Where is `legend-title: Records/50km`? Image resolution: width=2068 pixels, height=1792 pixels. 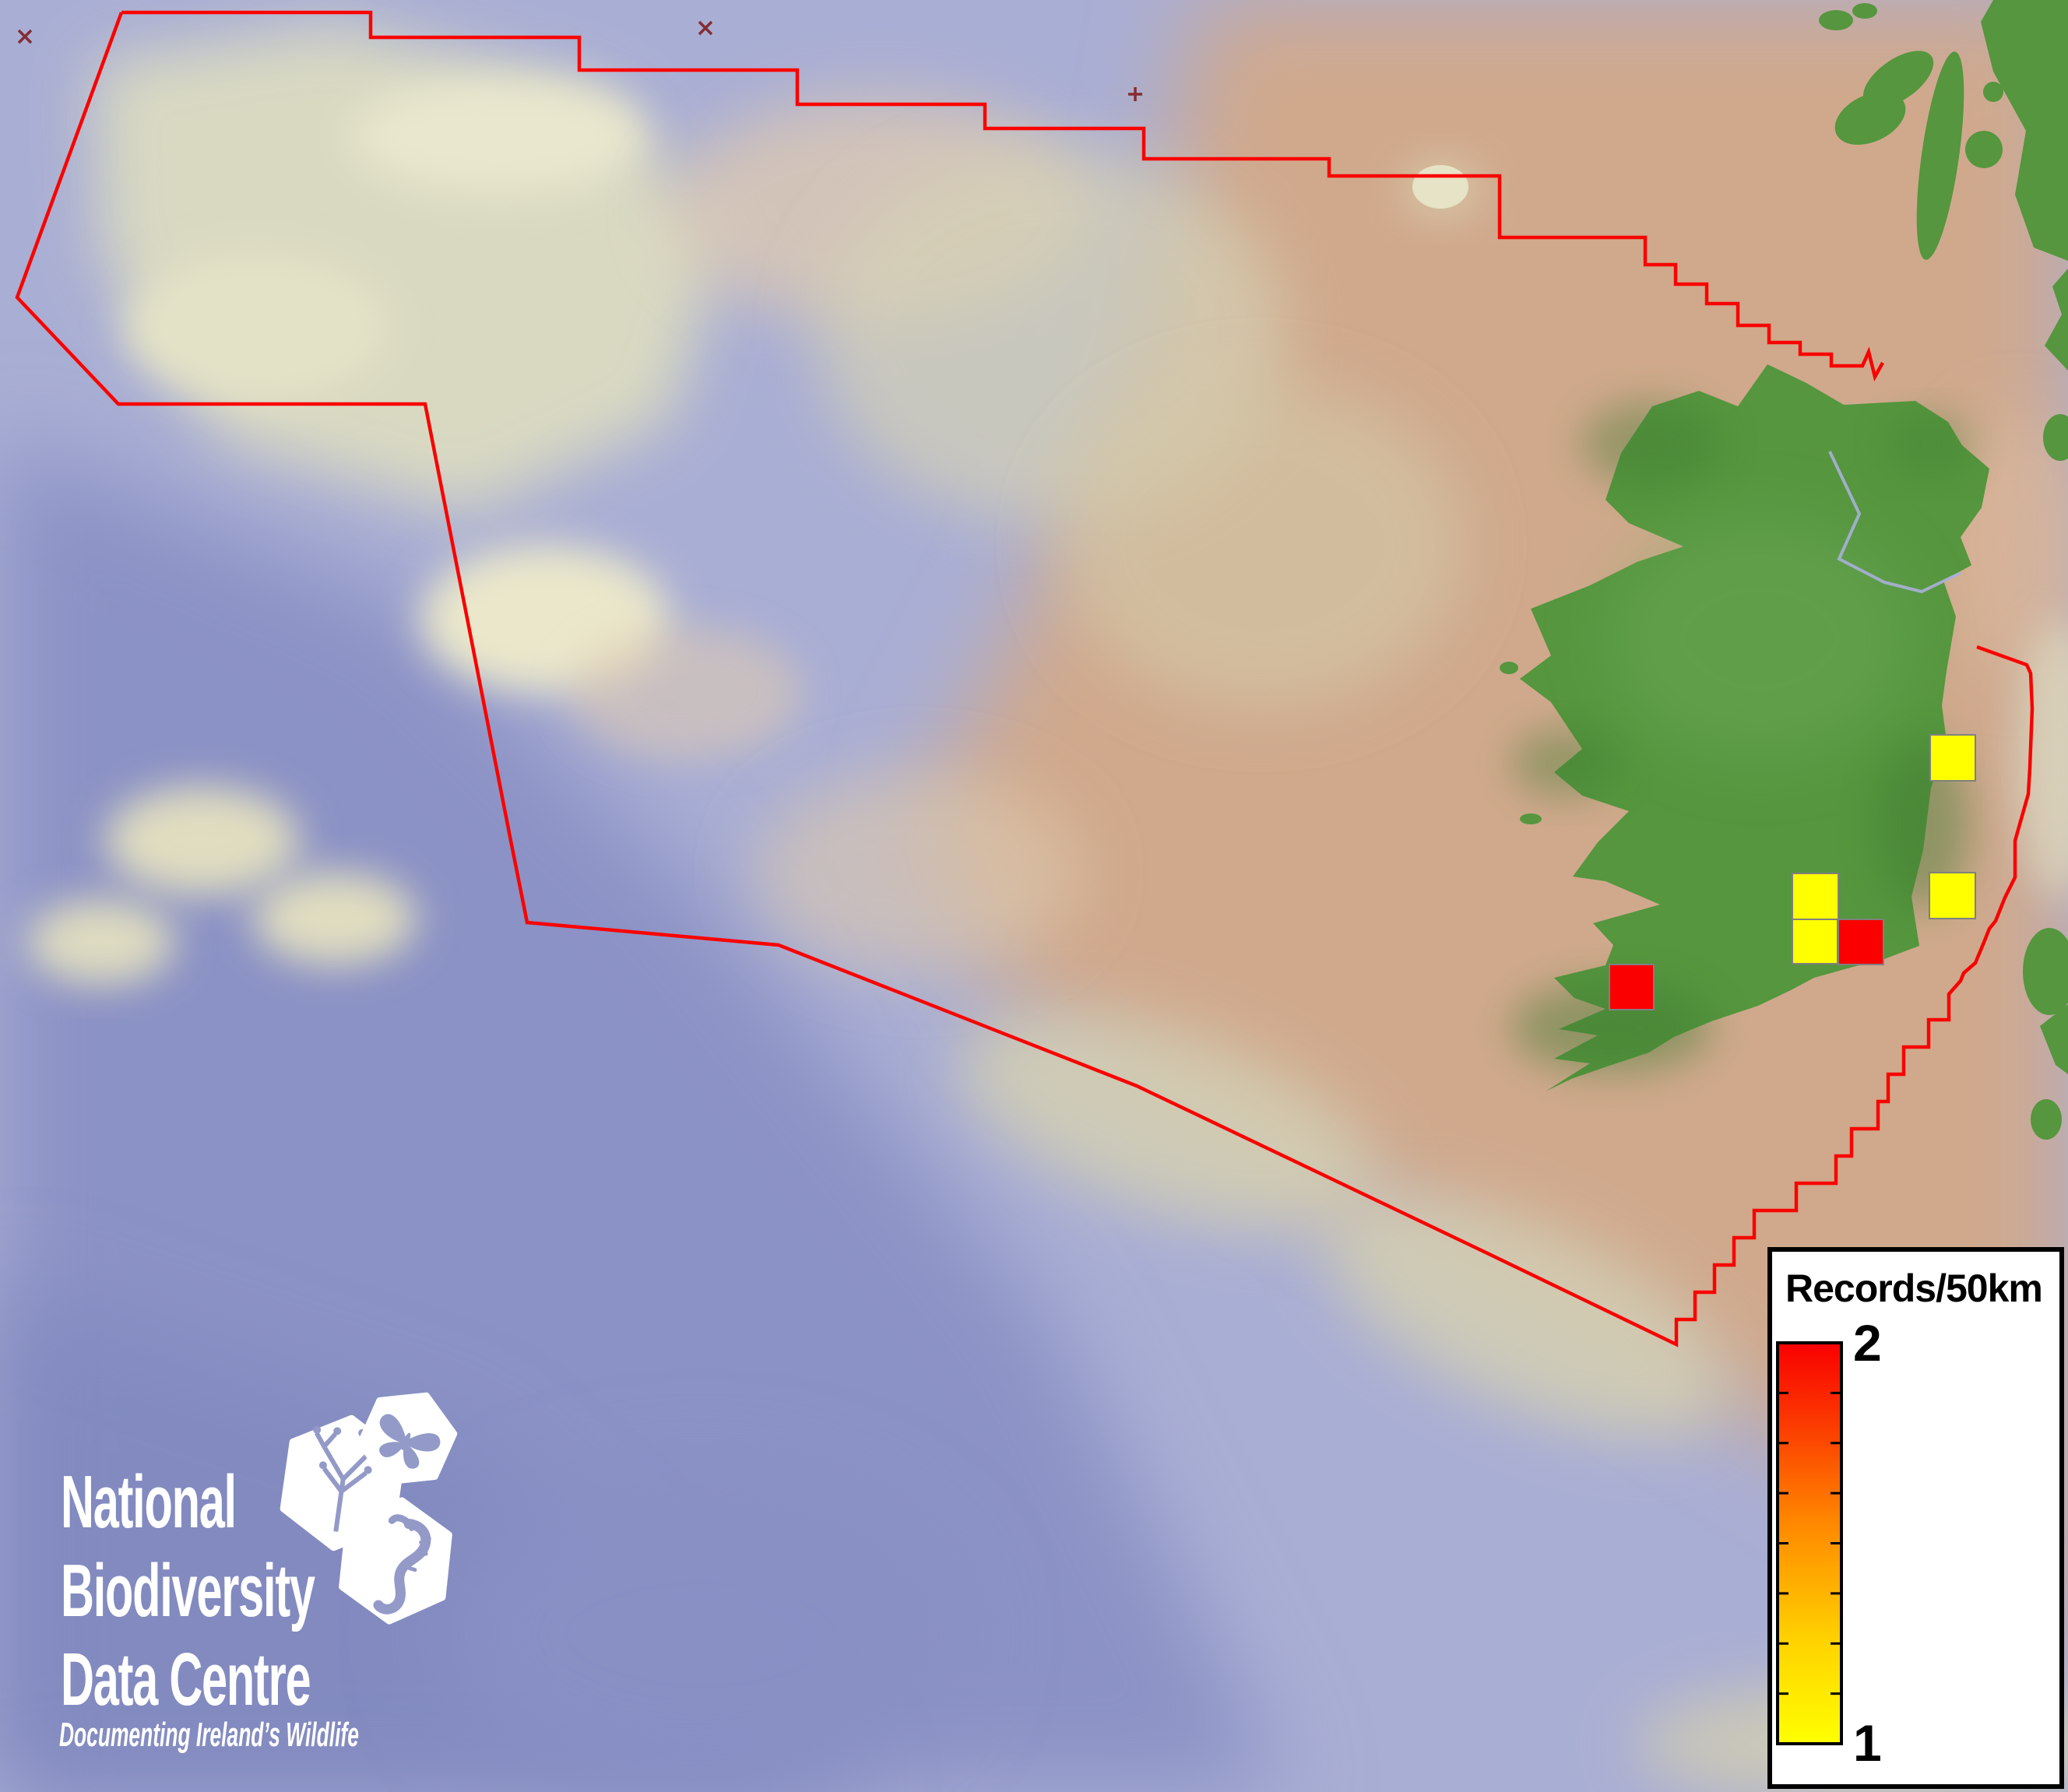 legend-title: Records/50km is located at coordinates (1913, 1288).